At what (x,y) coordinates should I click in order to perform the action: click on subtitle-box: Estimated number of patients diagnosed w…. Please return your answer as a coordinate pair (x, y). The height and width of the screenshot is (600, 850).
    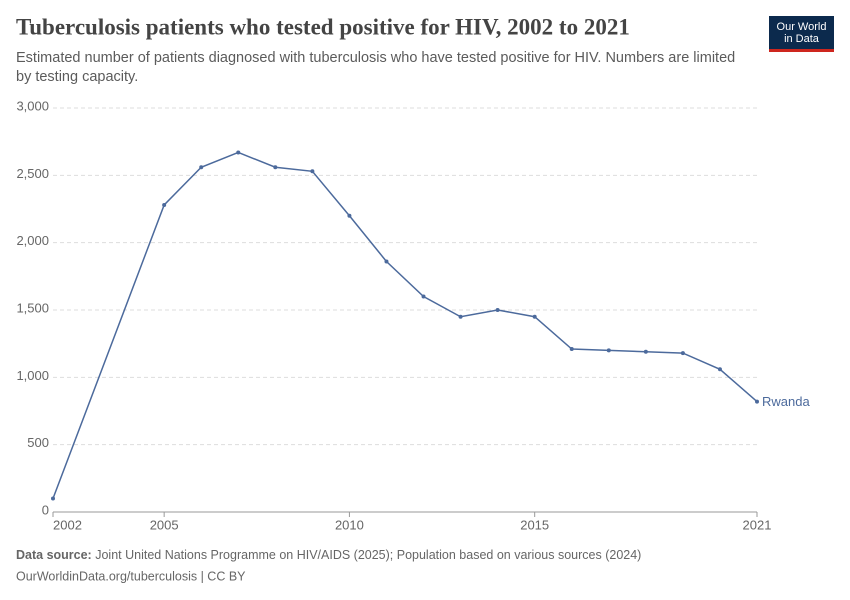
    Looking at the image, I should click on (376, 67).